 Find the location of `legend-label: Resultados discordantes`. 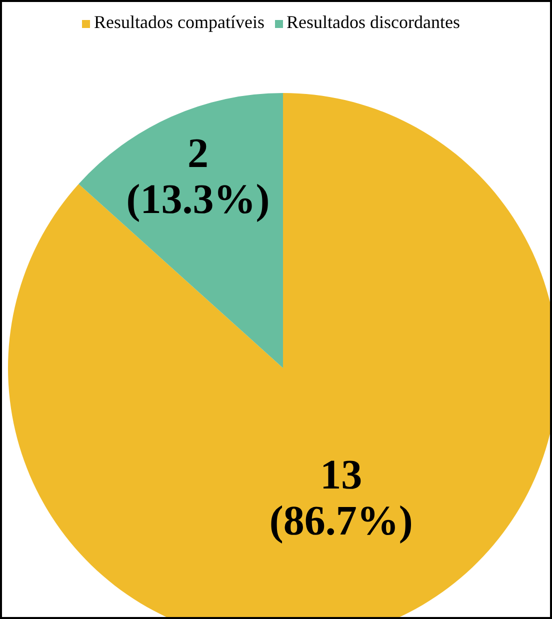

legend-label: Resultados discordantes is located at coordinates (373, 22).